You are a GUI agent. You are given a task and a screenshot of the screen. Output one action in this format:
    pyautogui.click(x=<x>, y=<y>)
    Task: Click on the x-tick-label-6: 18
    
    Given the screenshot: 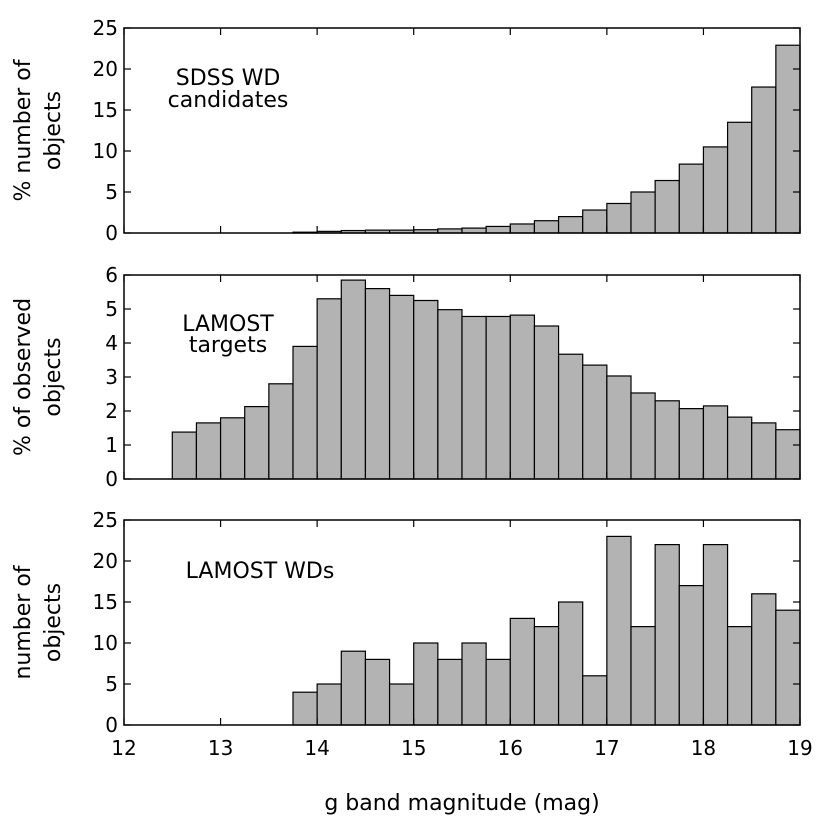 What is the action you would take?
    pyautogui.click(x=703, y=748)
    